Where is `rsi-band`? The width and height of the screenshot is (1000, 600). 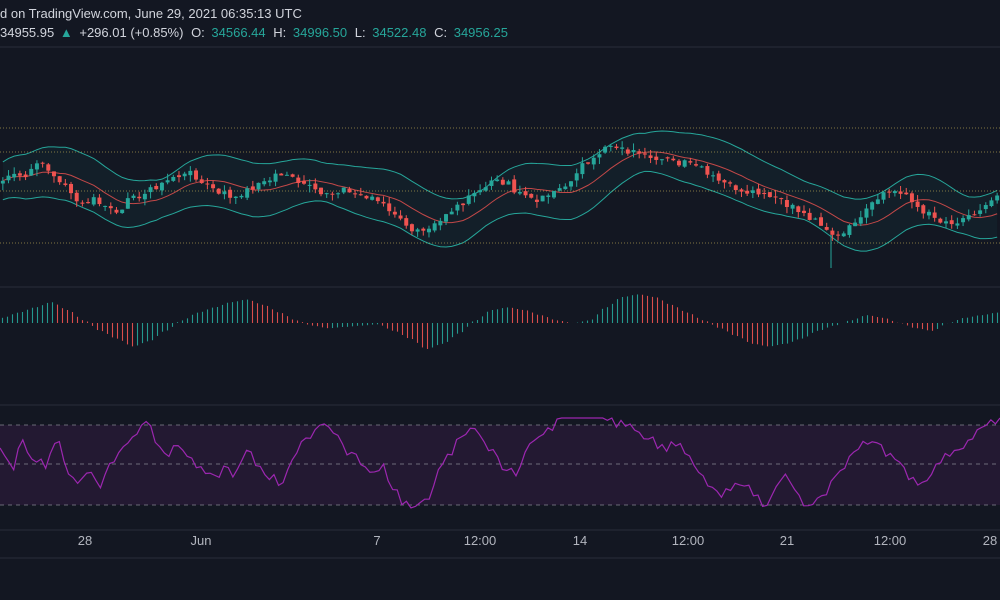 rsi-band is located at coordinates (500, 465).